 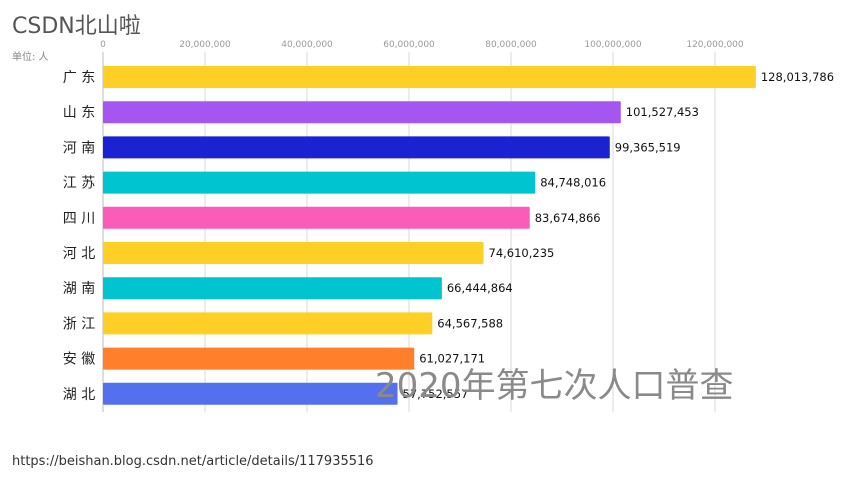 What do you see at coordinates (79, 148) in the screenshot?
I see `category-label: 河 南` at bounding box center [79, 148].